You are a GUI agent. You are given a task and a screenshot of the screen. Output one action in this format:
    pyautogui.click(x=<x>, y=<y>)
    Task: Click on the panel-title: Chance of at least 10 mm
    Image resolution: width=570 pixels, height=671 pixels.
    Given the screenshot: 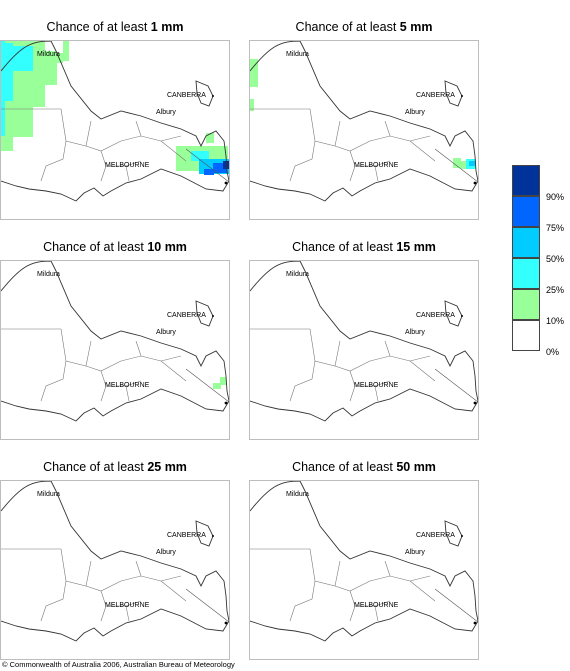 What is the action you would take?
    pyautogui.click(x=115, y=249)
    